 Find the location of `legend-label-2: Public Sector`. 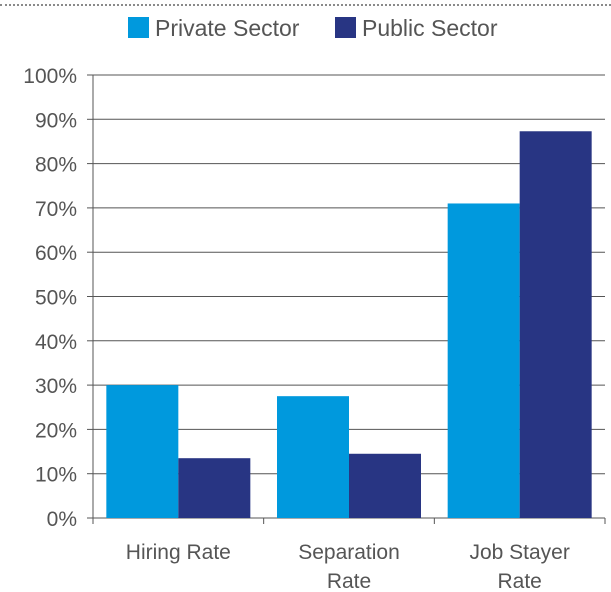

legend-label-2: Public Sector is located at coordinates (430, 28).